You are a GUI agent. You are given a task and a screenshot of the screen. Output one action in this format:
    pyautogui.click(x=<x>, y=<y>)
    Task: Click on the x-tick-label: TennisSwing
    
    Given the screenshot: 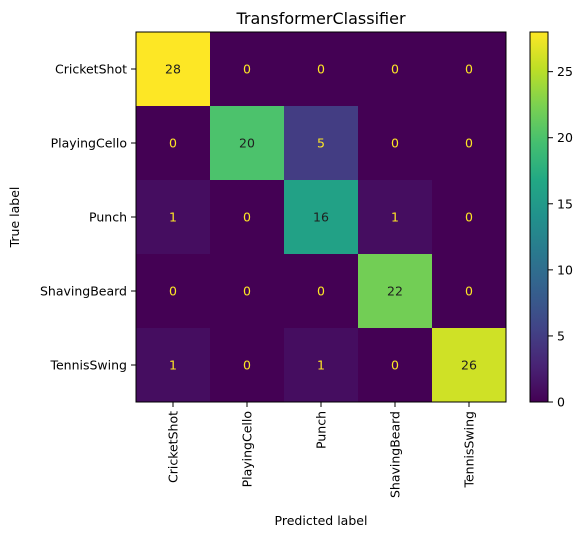 What is the action you would take?
    pyautogui.click(x=469, y=450)
    